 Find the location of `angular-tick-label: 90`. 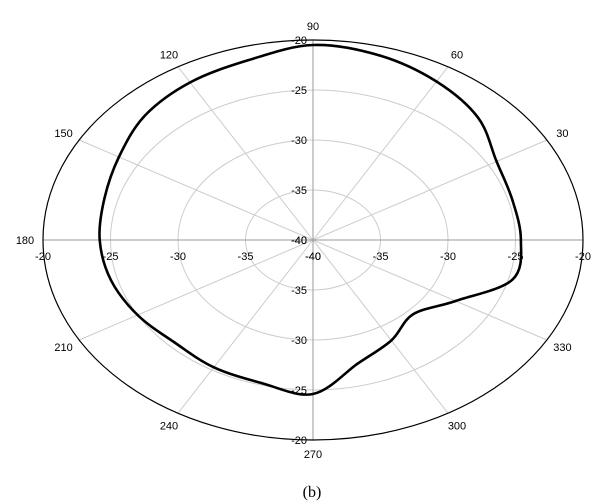

angular-tick-label: 90 is located at coordinates (313, 27).